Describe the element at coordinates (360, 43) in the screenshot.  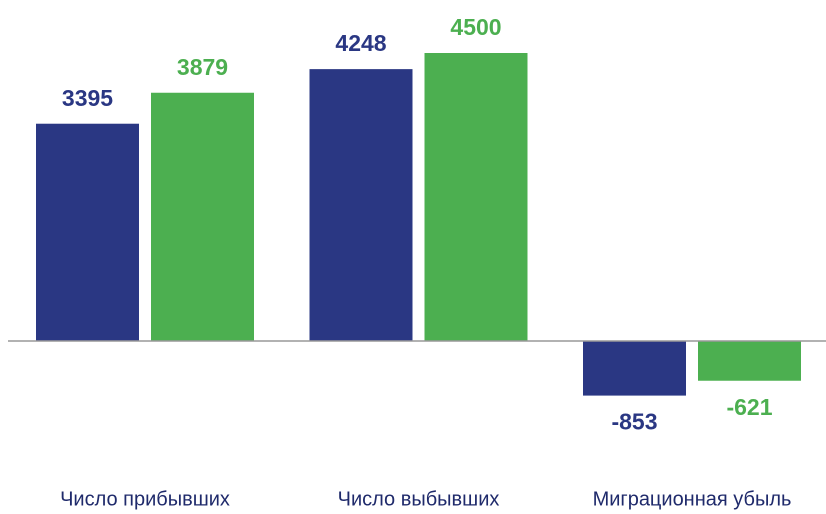
I see `value-label: 4248` at that location.